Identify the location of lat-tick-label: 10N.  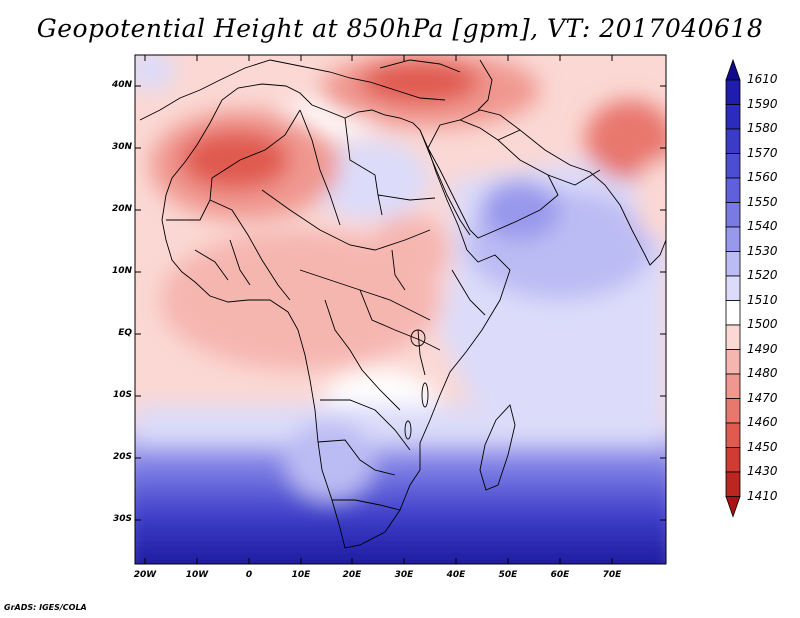
(121, 271).